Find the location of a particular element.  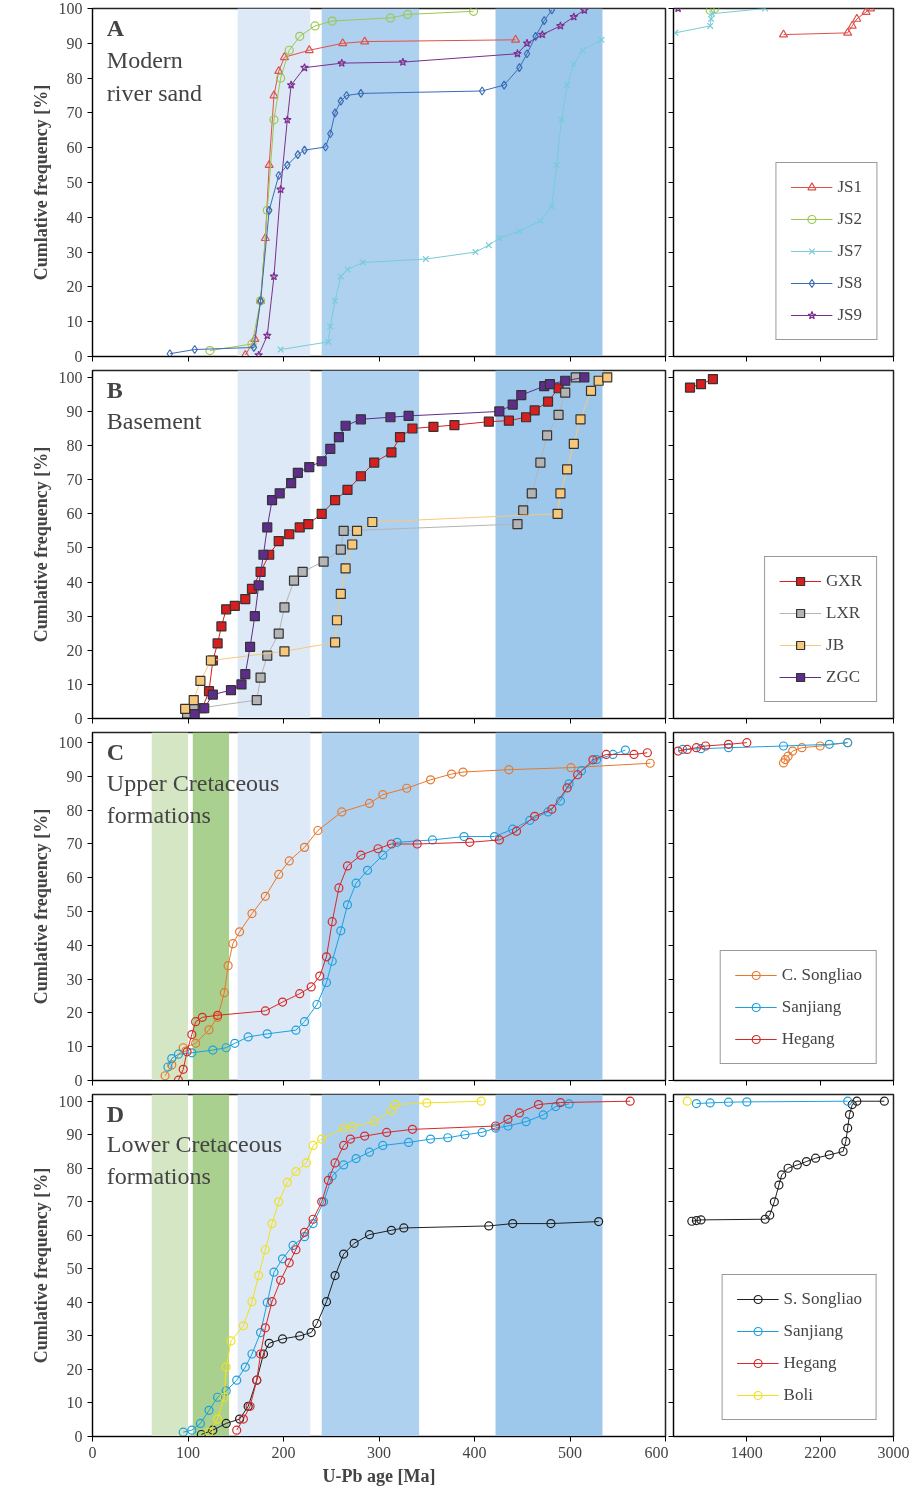

legend-label: Boli is located at coordinates (798, 1395).